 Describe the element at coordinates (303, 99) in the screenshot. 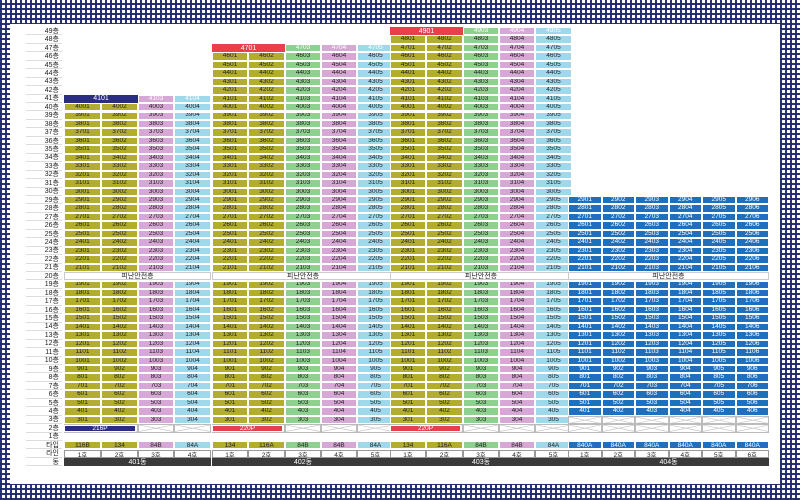

I see `unit-cell: 4103` at that location.